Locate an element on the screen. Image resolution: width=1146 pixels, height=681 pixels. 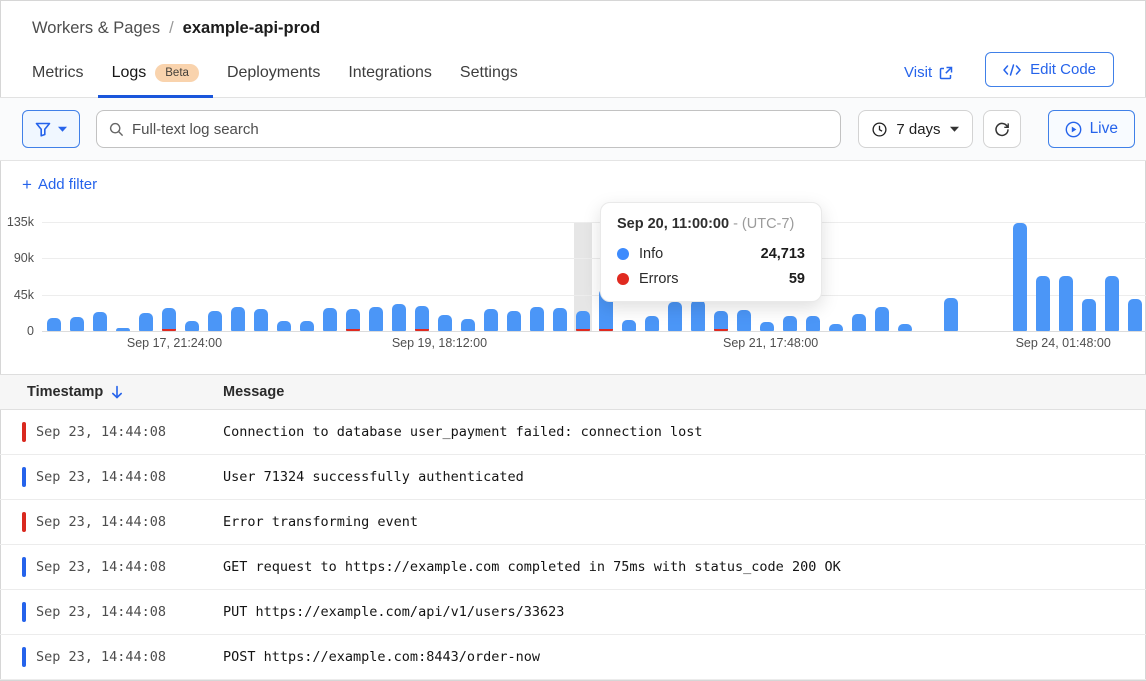
time-range-dropdown: 7 days is located at coordinates (915, 129).